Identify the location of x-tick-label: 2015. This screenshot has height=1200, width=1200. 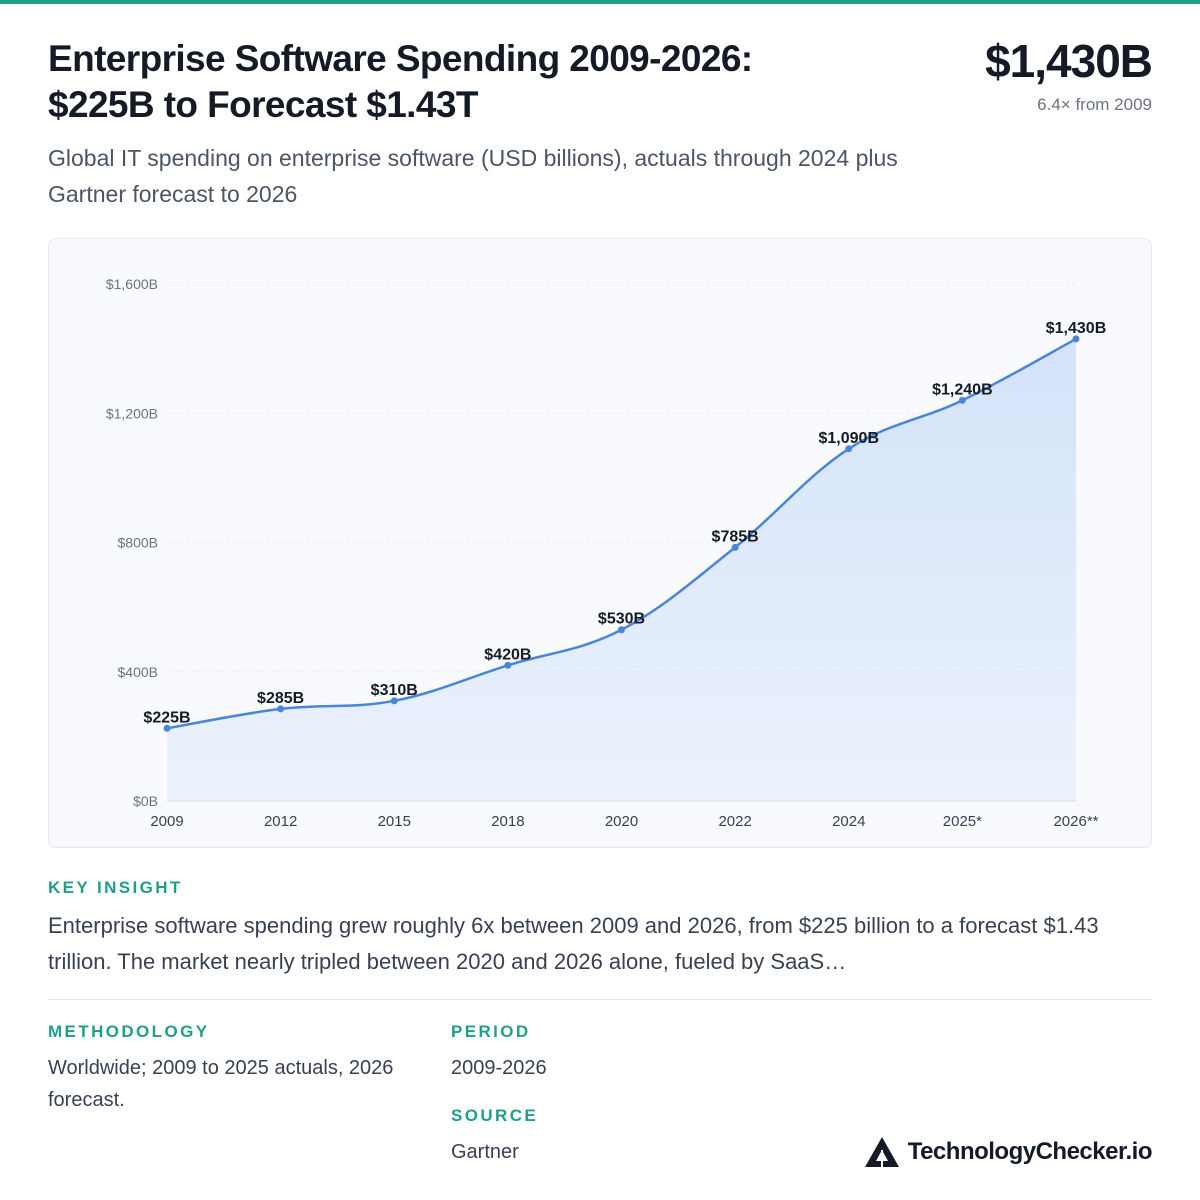
(394, 821).